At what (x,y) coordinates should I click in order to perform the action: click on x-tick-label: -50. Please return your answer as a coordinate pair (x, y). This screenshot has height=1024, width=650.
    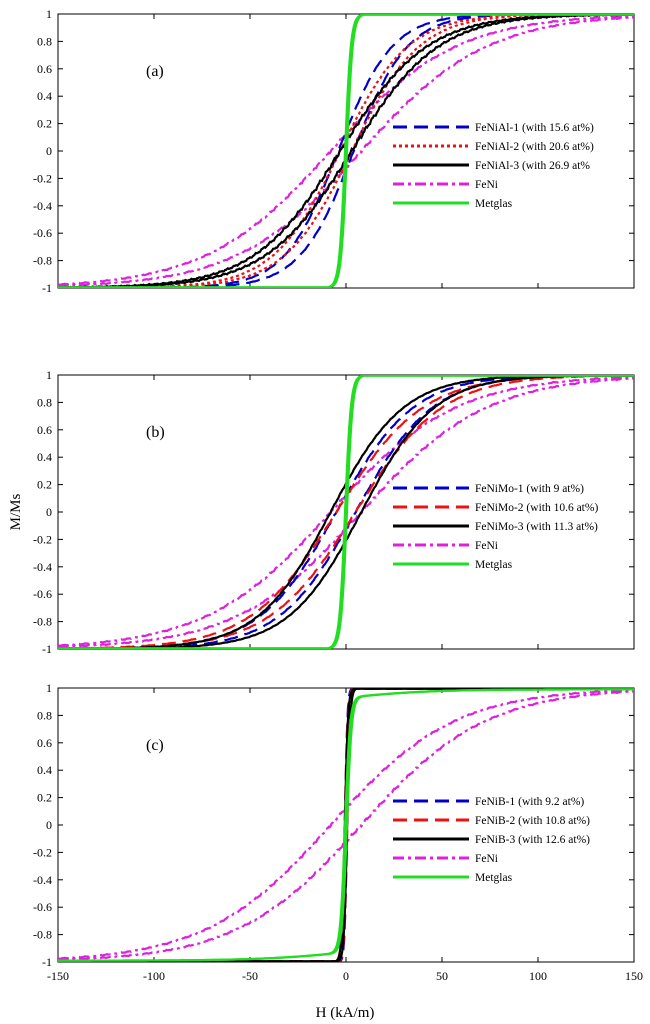
    Looking at the image, I should click on (250, 976).